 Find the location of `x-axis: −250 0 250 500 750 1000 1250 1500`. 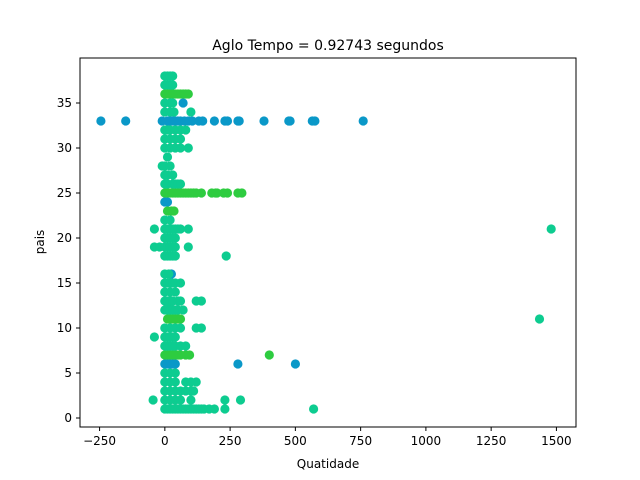

x-axis: −250 0 250 500 750 1000 1250 1500 is located at coordinates (327, 437).